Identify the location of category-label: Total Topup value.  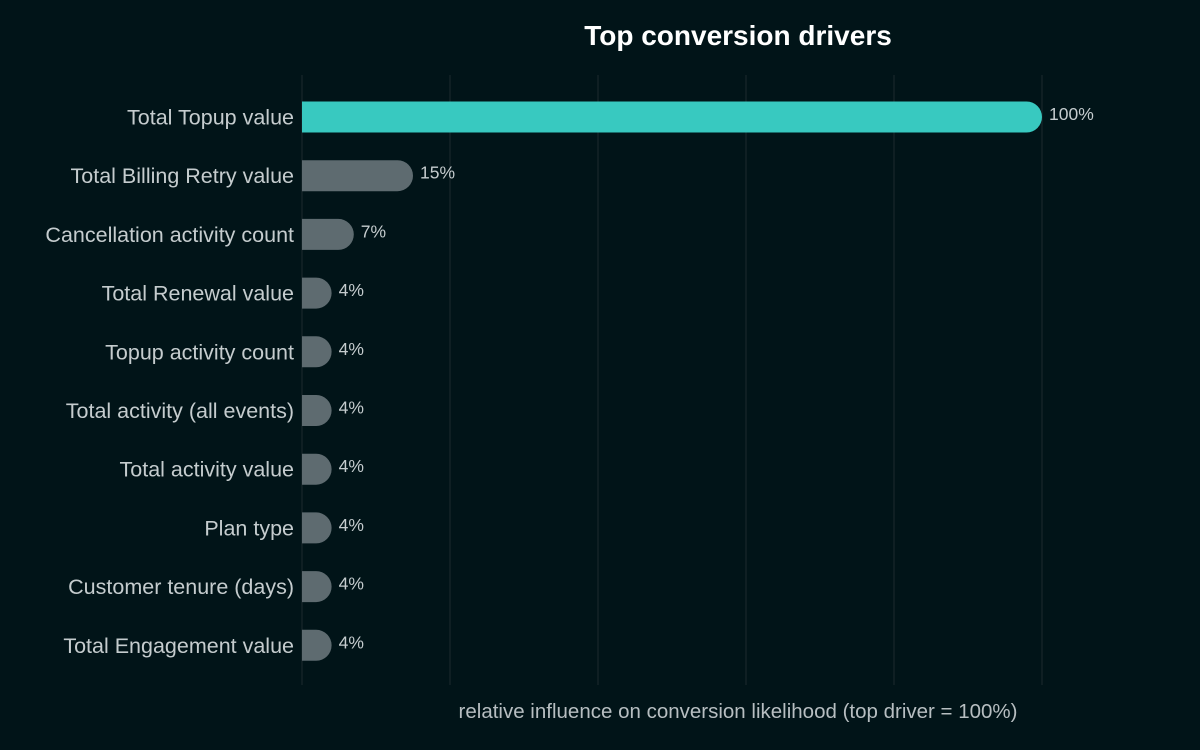
(210, 118).